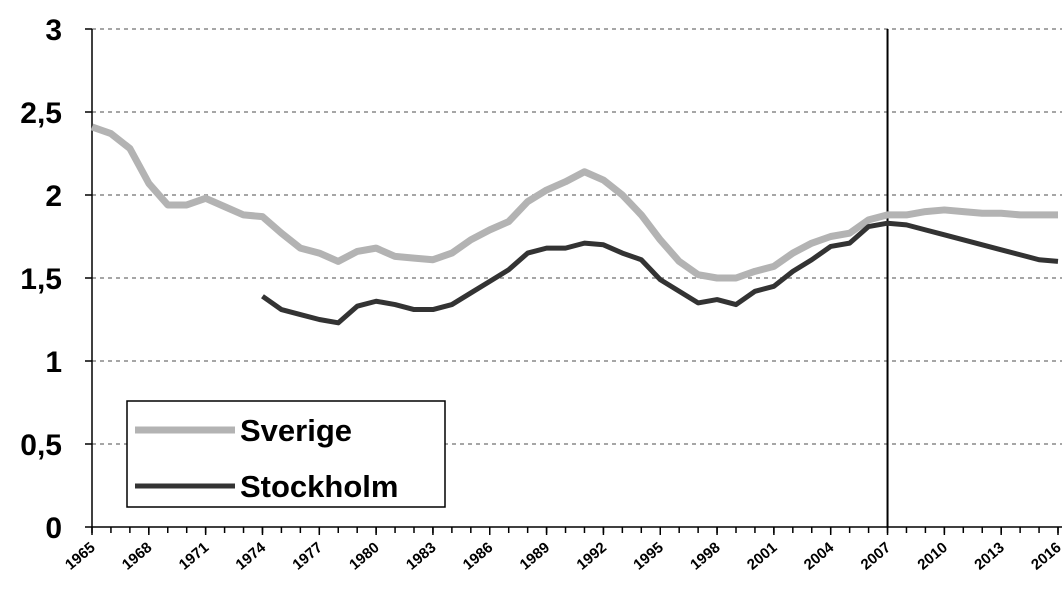 Image resolution: width=1062 pixels, height=598 pixels. I want to click on x-tick-label: 2010, so click(932, 556).